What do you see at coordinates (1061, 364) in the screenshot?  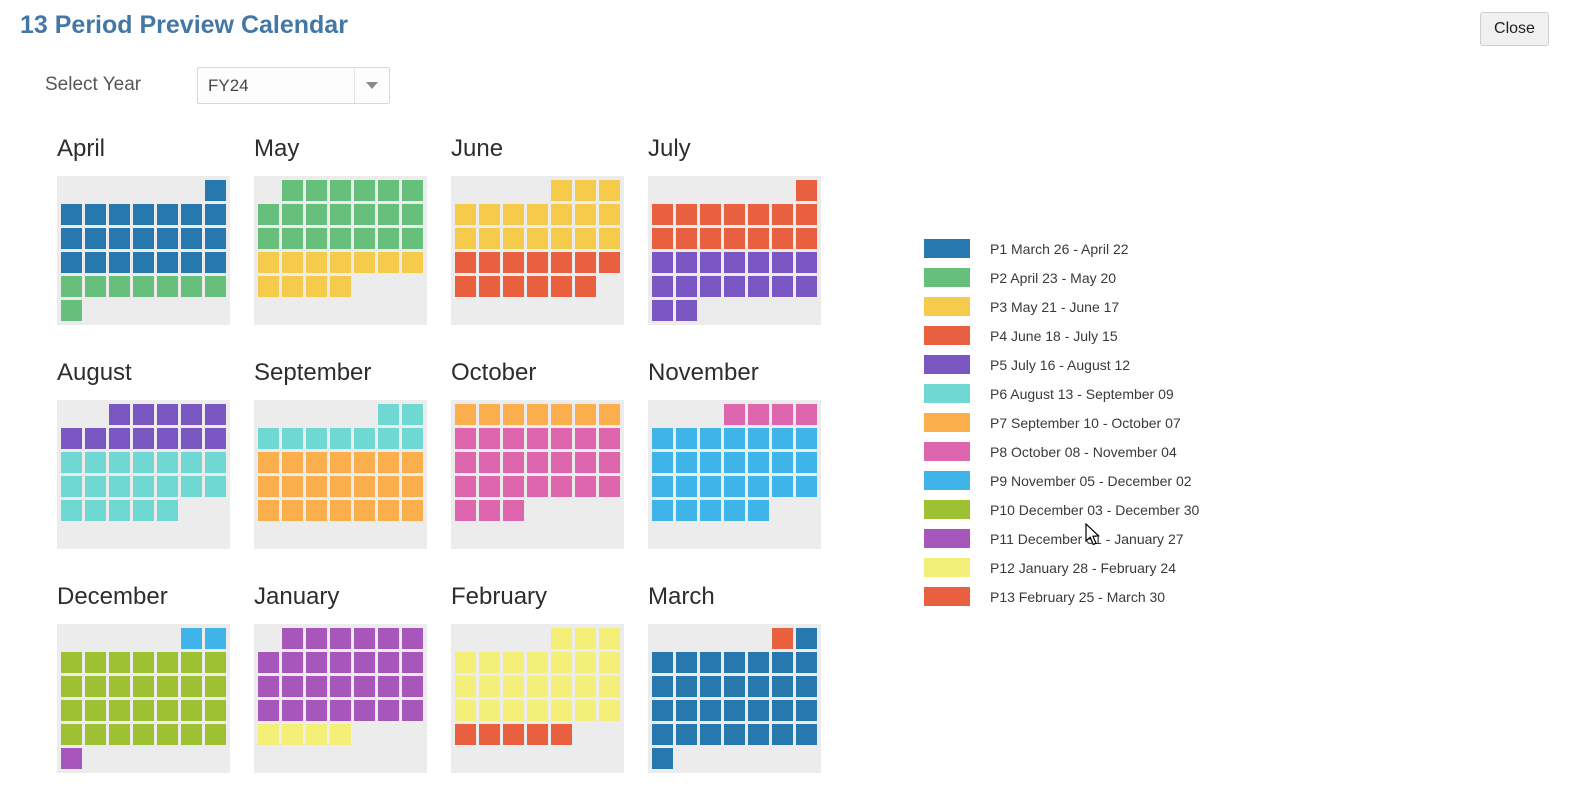 I see `legend-item-p5: P5 July 16 - August 12` at bounding box center [1061, 364].